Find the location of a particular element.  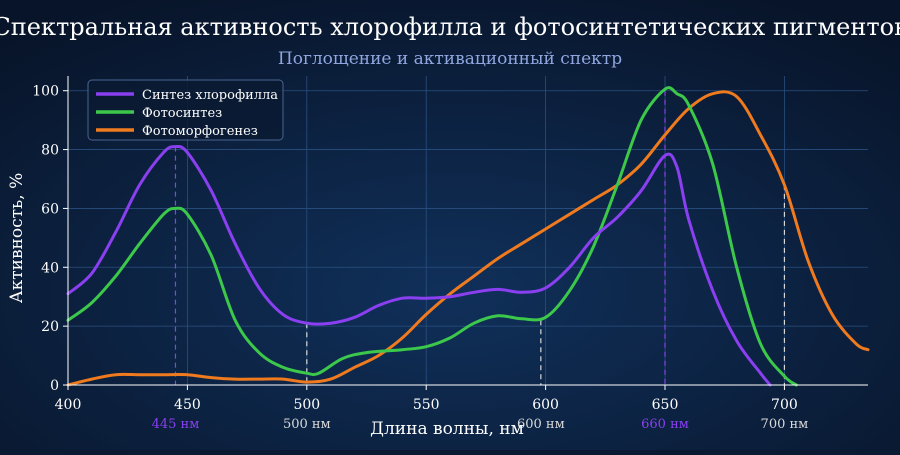

x-axis-label: Длина волны, нм is located at coordinates (447, 429).